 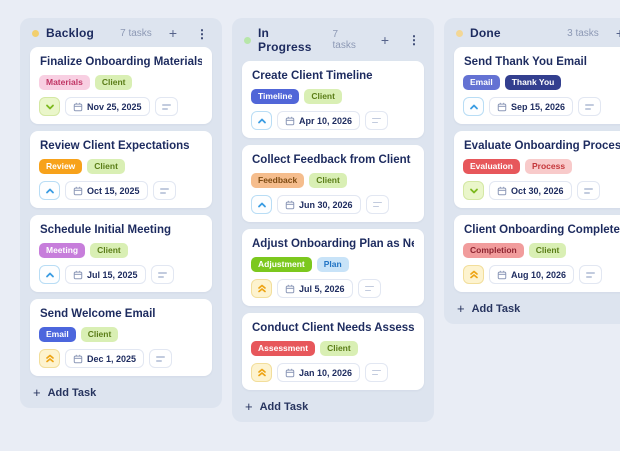 I want to click on due-date-chip: Sep 15, 2026, so click(x=531, y=107).